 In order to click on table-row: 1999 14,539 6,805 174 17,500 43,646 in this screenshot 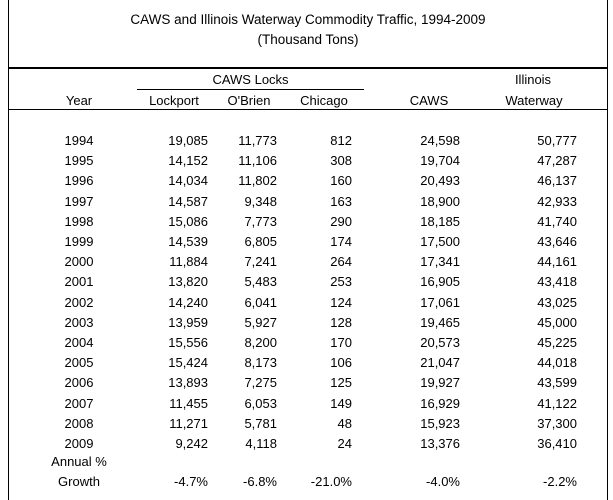, I will do `click(309, 244)`.